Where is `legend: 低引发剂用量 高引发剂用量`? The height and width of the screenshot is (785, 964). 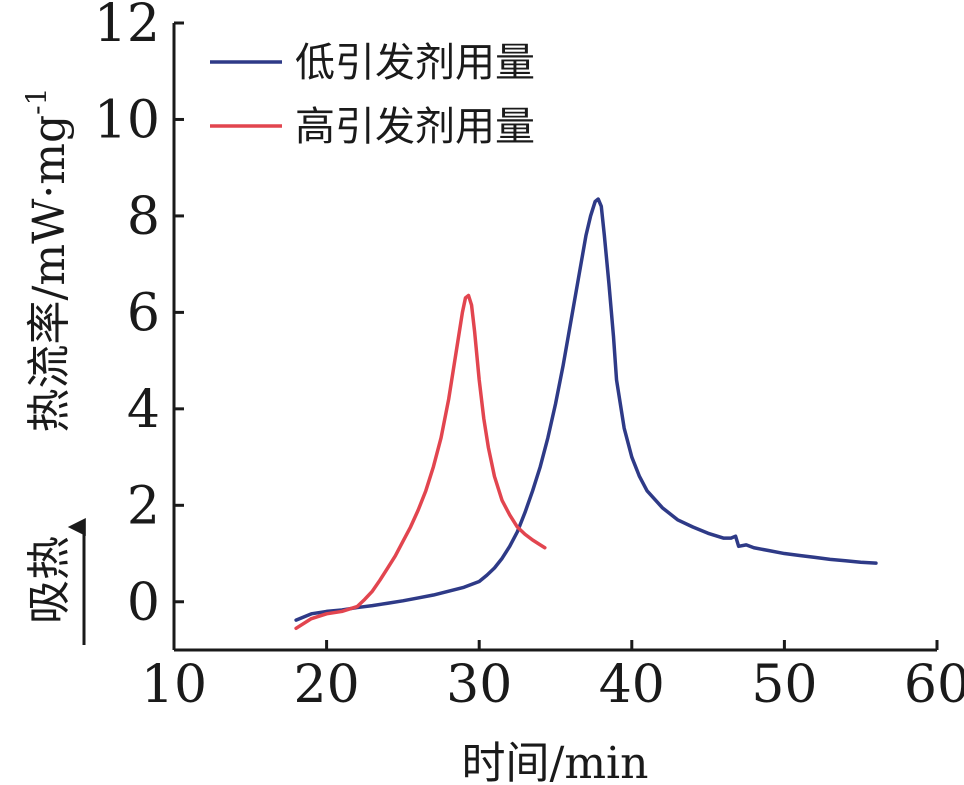 legend: 低引发剂用量 高引发剂用量 is located at coordinates (372, 95).